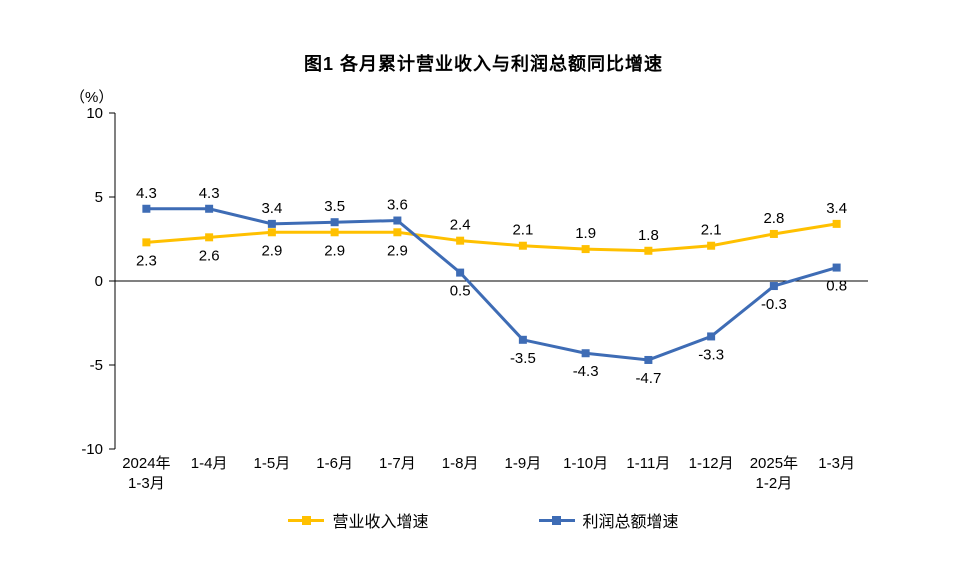 Image resolution: width=967 pixels, height=561 pixels. I want to click on x-category-label: 1-8月, so click(460, 463).